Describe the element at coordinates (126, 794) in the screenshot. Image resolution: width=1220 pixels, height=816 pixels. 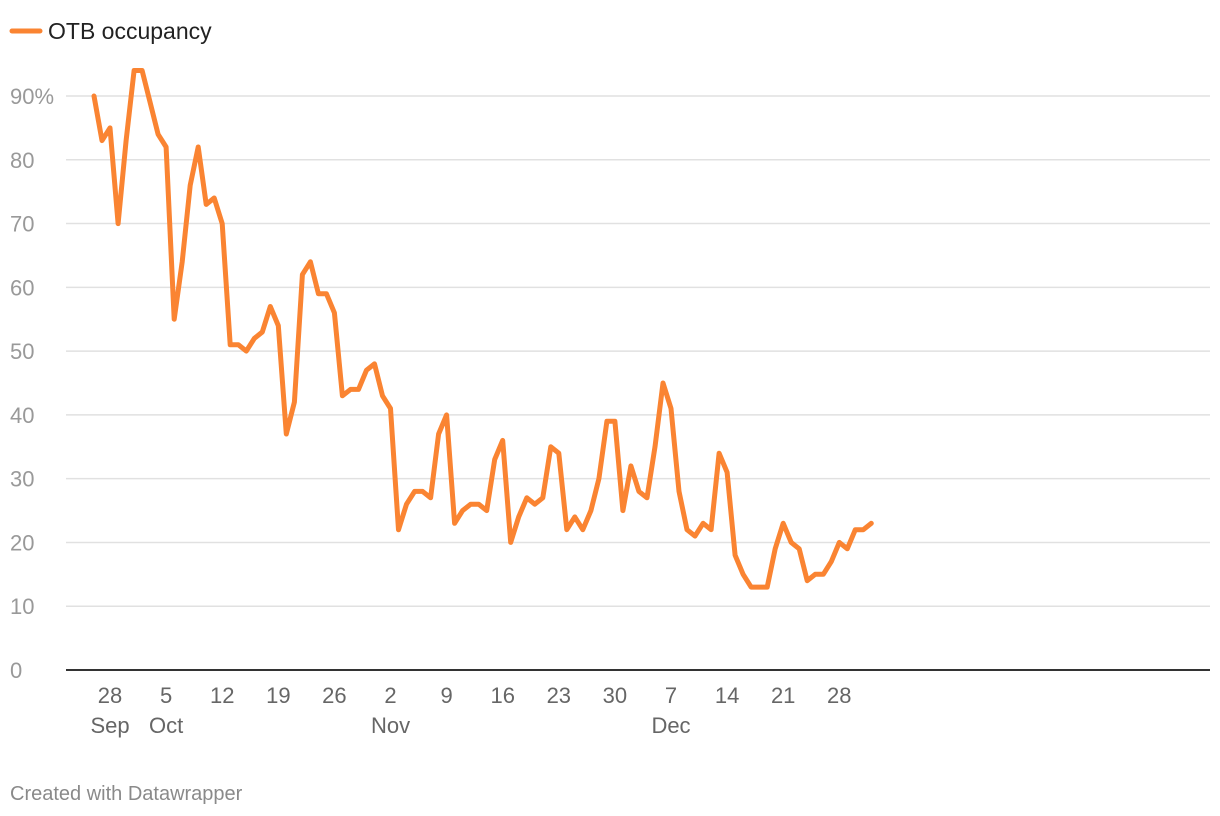
I see `datawrapper-credit: Created with Datawrapper` at that location.